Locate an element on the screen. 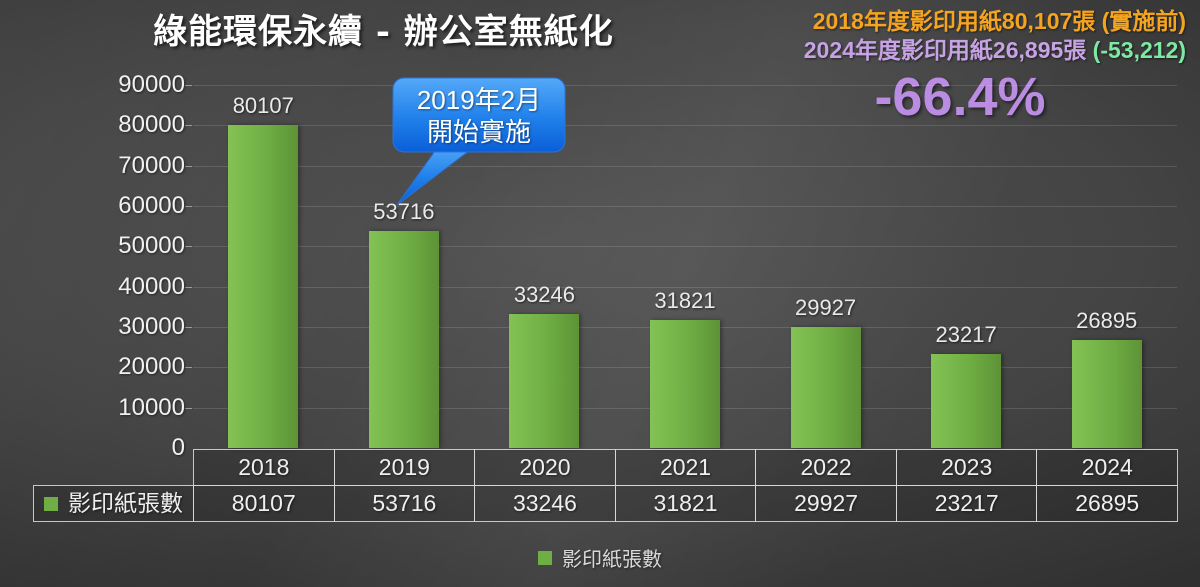  table-year-header-row: 2018 2019 2020 2021 2022 2023 2024 is located at coordinates (686, 467).